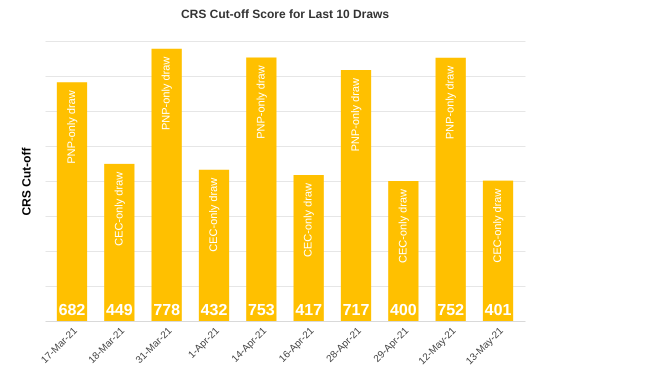 Image resolution: width=648 pixels, height=387 pixels. What do you see at coordinates (285, 14) in the screenshot?
I see `chart-title: CRS Cut-off Score for Last 10 Draws` at bounding box center [285, 14].